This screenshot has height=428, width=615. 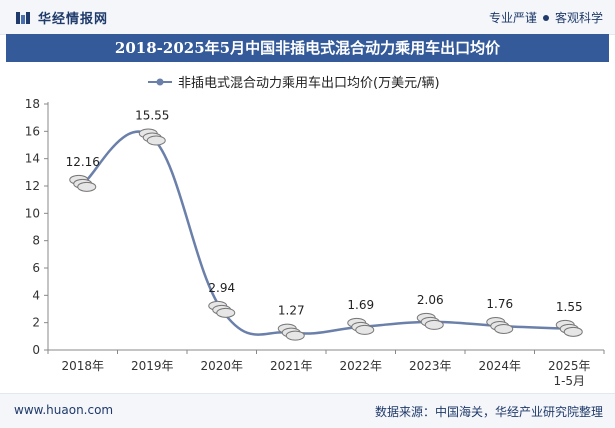 I want to click on brand-name: 华经情报网, so click(x=73, y=19).